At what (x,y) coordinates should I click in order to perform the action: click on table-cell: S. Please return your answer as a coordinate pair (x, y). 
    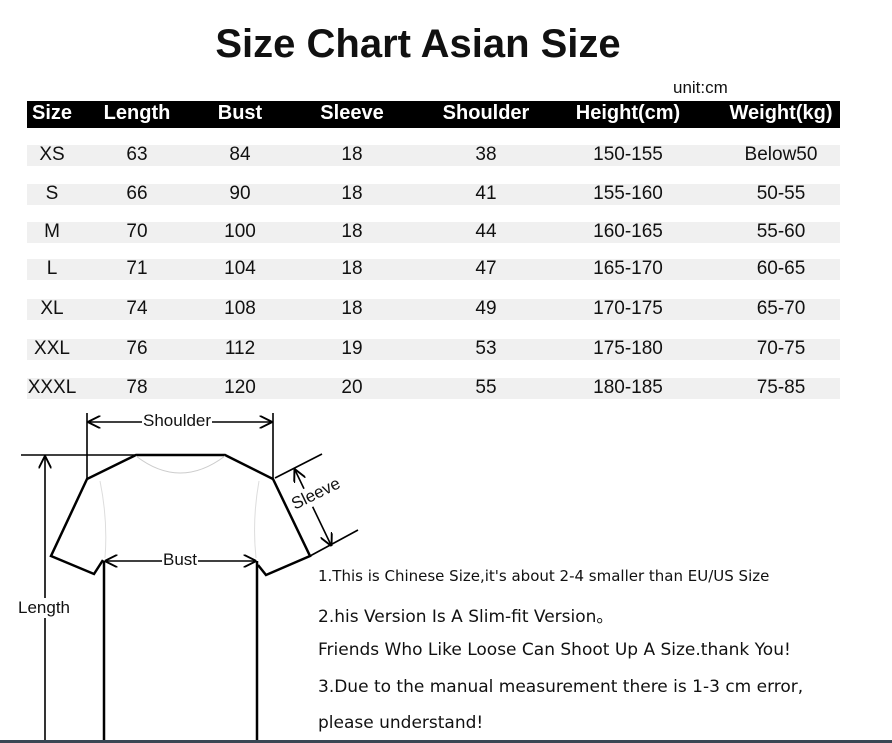
    Looking at the image, I should click on (52, 193).